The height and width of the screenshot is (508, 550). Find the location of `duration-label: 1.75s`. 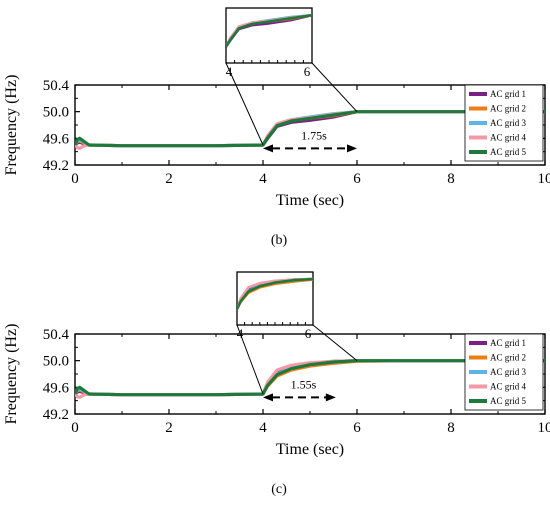

duration-label: 1.75s is located at coordinates (314, 135).